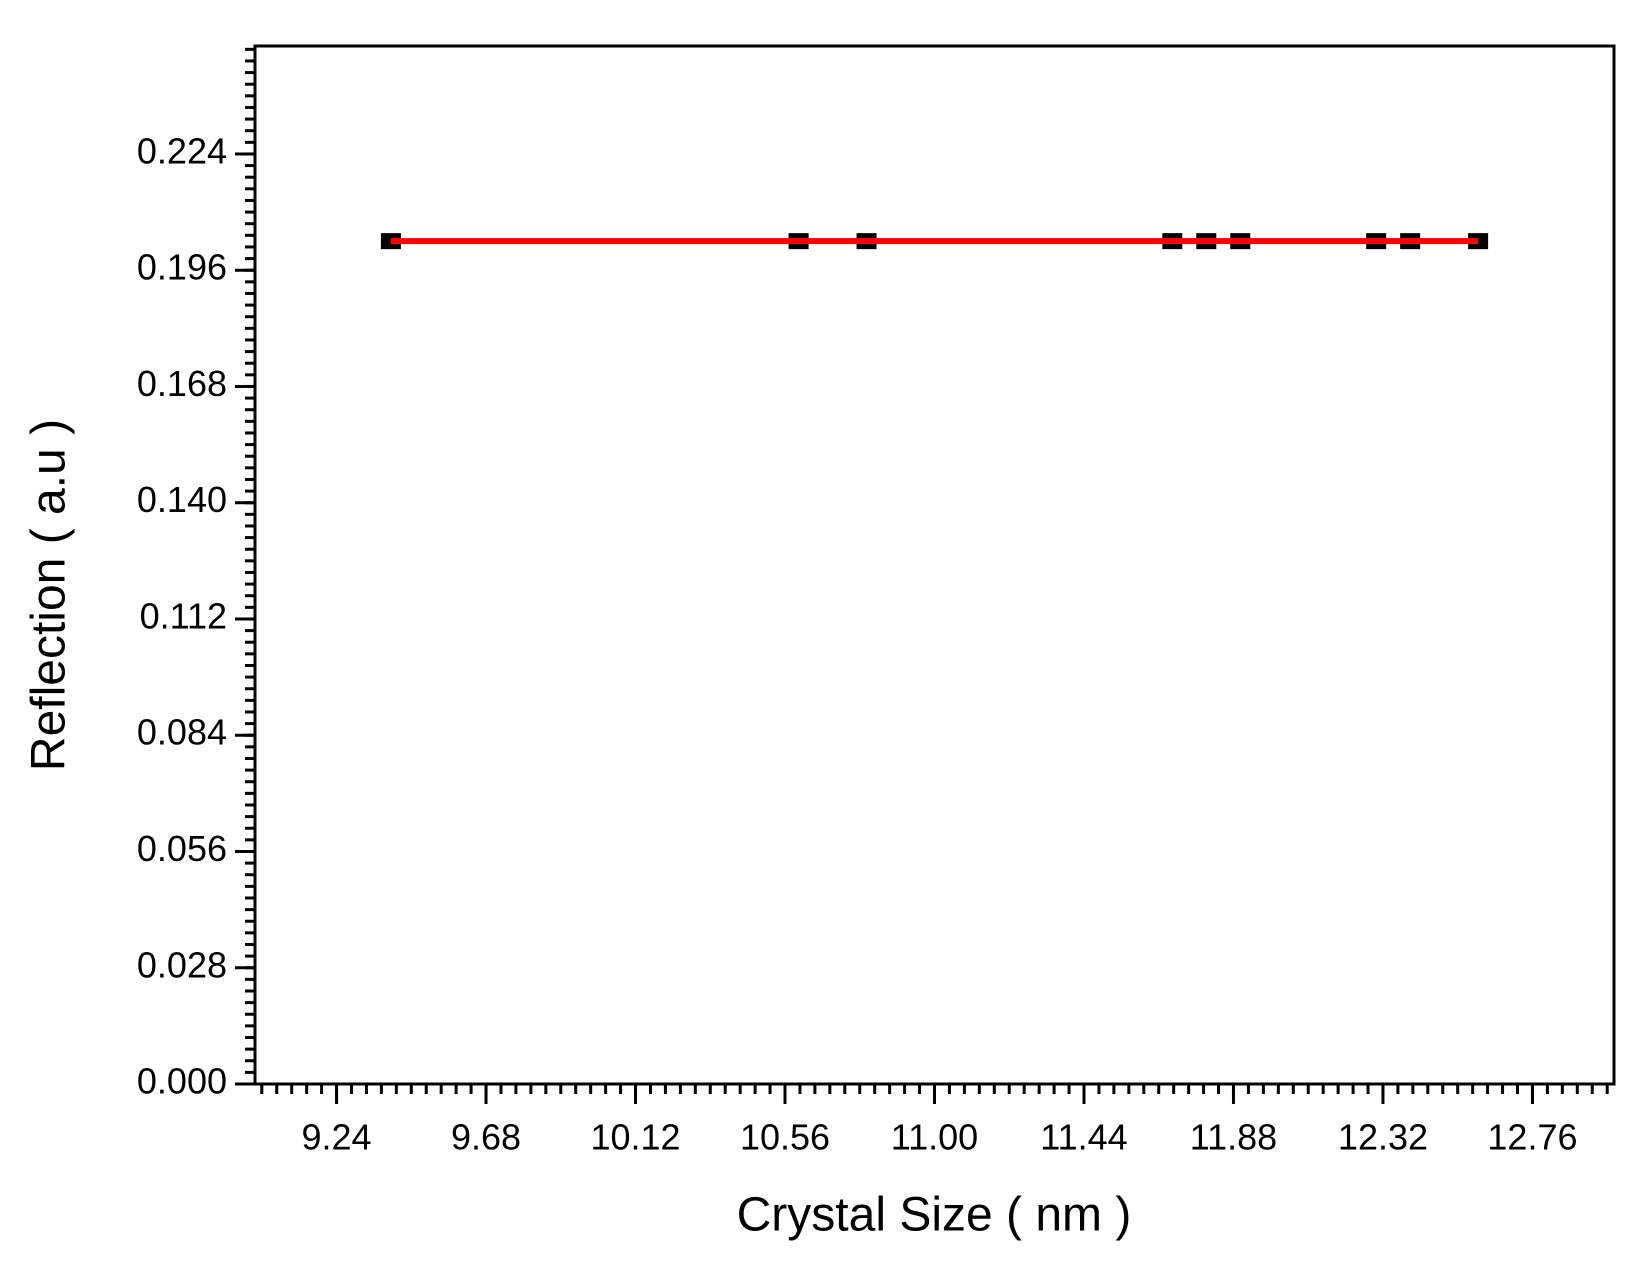  I want to click on x-tick-label: 12.76, so click(1532, 1137).